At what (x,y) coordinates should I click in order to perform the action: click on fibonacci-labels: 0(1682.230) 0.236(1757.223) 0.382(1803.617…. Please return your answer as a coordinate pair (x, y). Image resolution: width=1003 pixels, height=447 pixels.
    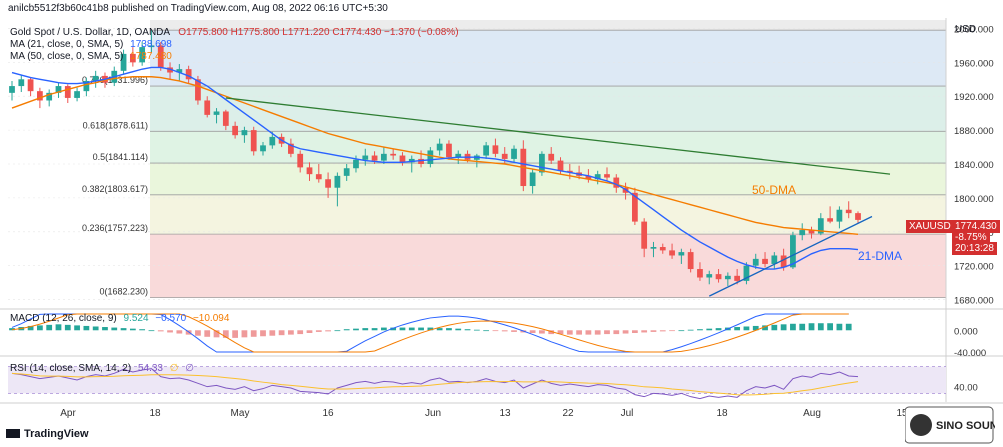
    Looking at the image, I should click on (115, 186).